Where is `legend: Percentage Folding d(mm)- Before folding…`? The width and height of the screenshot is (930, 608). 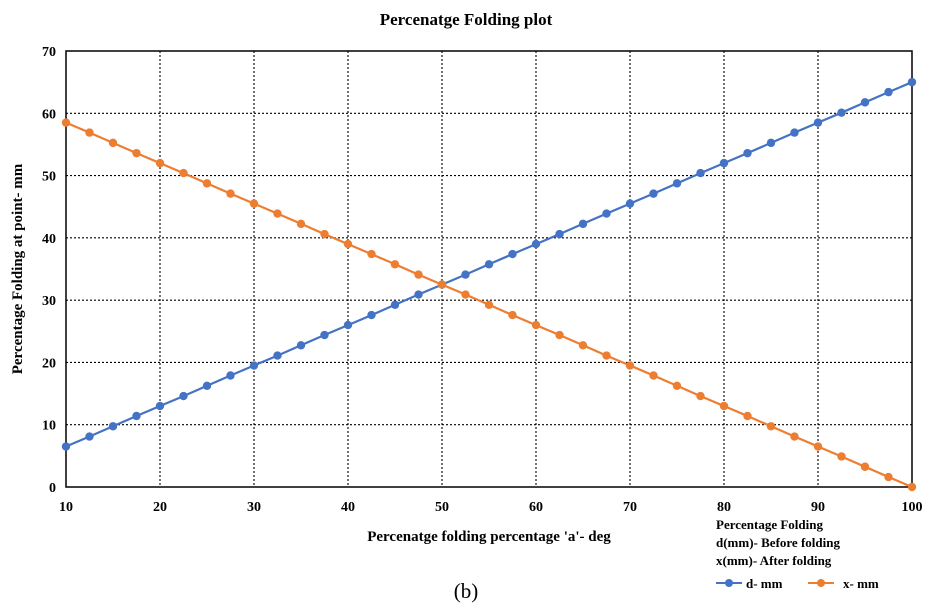
legend: Percentage Folding d(mm)- Before folding… is located at coordinates (797, 554).